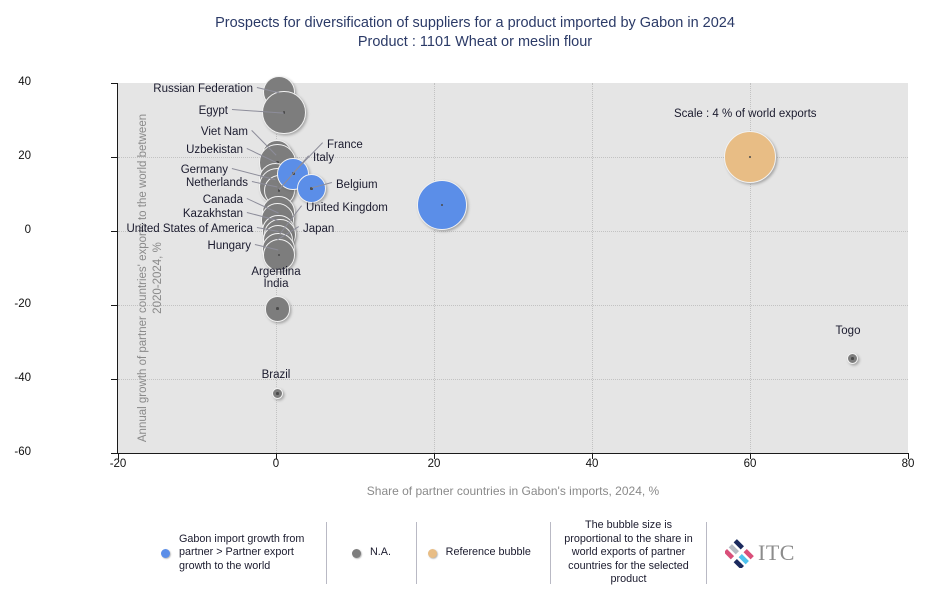 The width and height of the screenshot is (950, 600). I want to click on bubble-india, so click(277, 308).